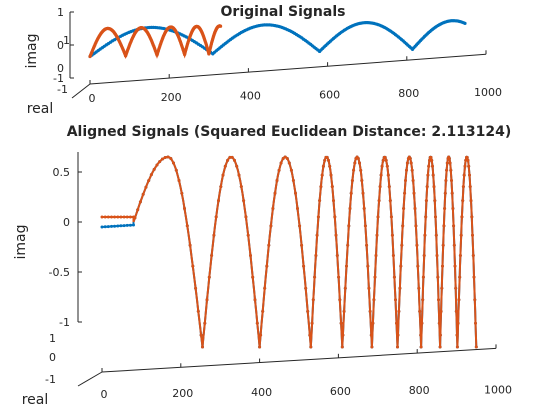  What do you see at coordinates (329, 94) in the screenshot?
I see `x-tick-label: 600` at bounding box center [329, 94].